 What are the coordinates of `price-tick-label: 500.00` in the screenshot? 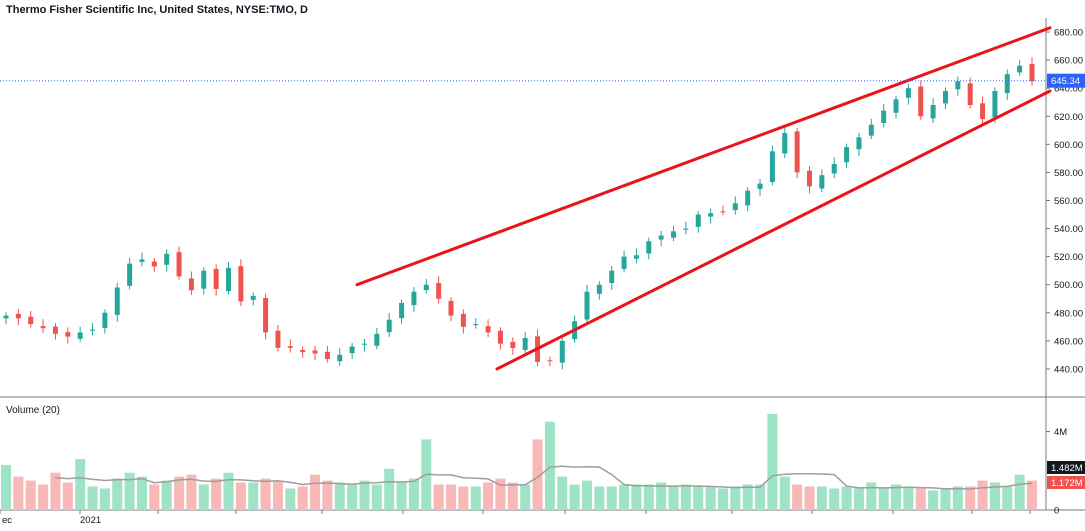 It's located at (1068, 285).